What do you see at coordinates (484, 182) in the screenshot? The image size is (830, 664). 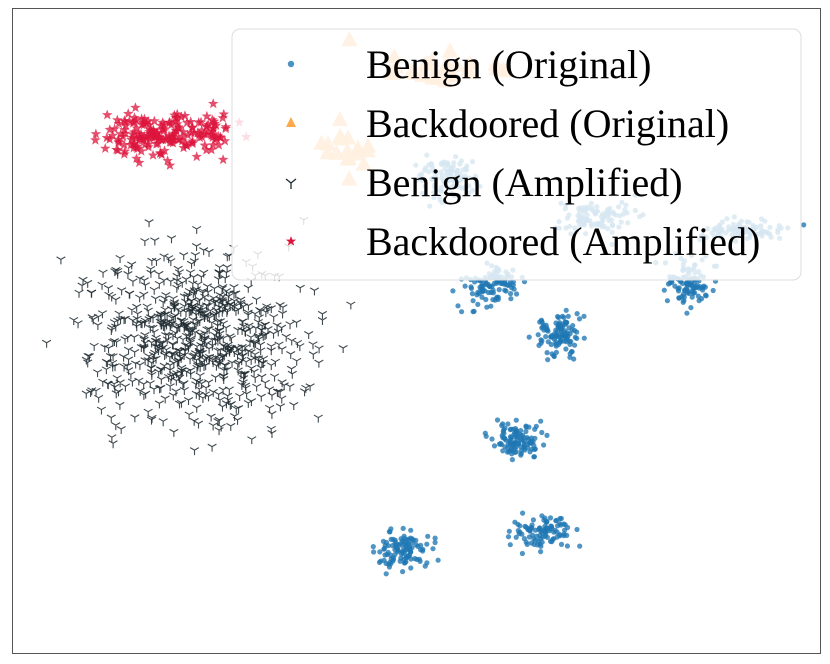 I see `legend-entry-benign-amplified: Benign (Amplified)` at bounding box center [484, 182].